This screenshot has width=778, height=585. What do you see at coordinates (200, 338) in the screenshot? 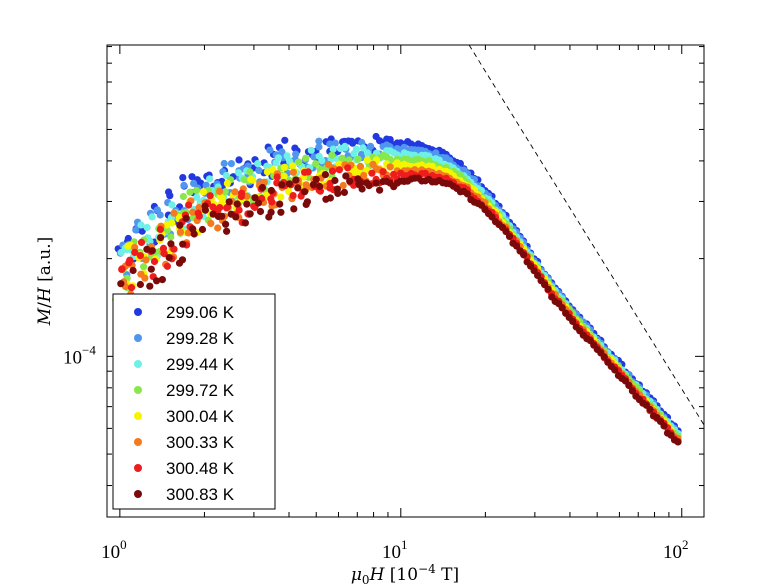
I see `legend-label: 299.28 K` at bounding box center [200, 338].